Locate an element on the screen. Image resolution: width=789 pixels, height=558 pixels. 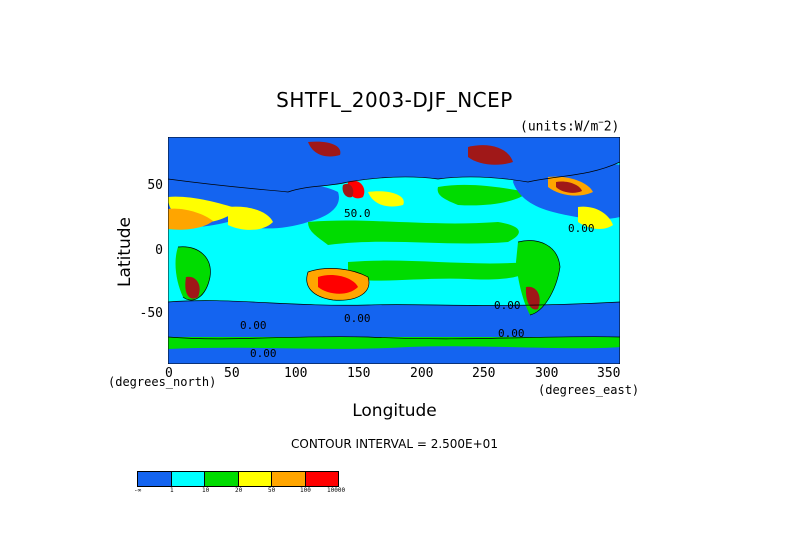
y-tick-50: 50 is located at coordinates (155, 185).